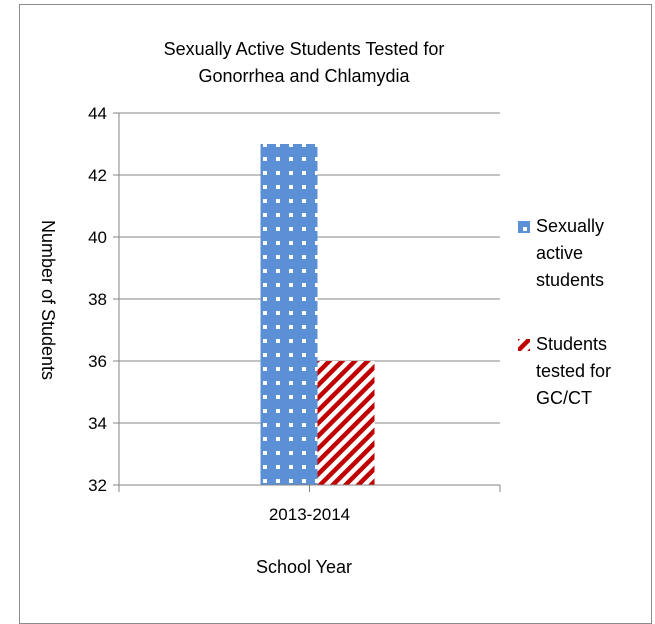 The image size is (655, 624). I want to click on chart-title-line-1: Sexually Active Students Tested for, so click(304, 49).